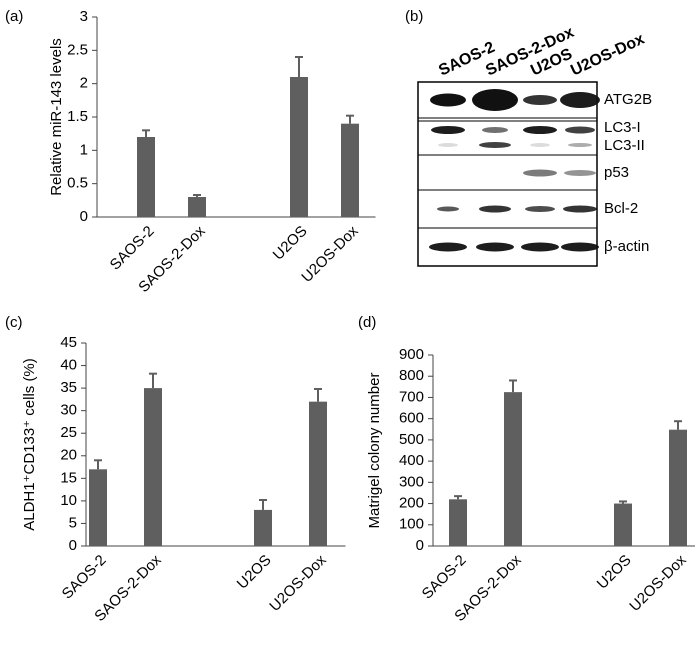  What do you see at coordinates (626, 246) in the screenshot?
I see `row-label: β-actin` at bounding box center [626, 246].